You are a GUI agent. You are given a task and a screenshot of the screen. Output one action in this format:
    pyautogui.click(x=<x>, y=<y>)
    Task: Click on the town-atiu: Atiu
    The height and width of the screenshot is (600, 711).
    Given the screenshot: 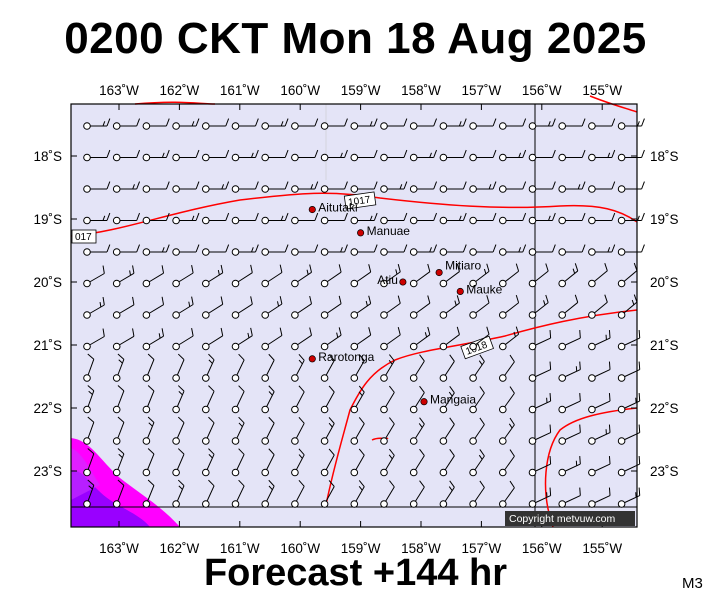 What is the action you would take?
    pyautogui.click(x=392, y=280)
    